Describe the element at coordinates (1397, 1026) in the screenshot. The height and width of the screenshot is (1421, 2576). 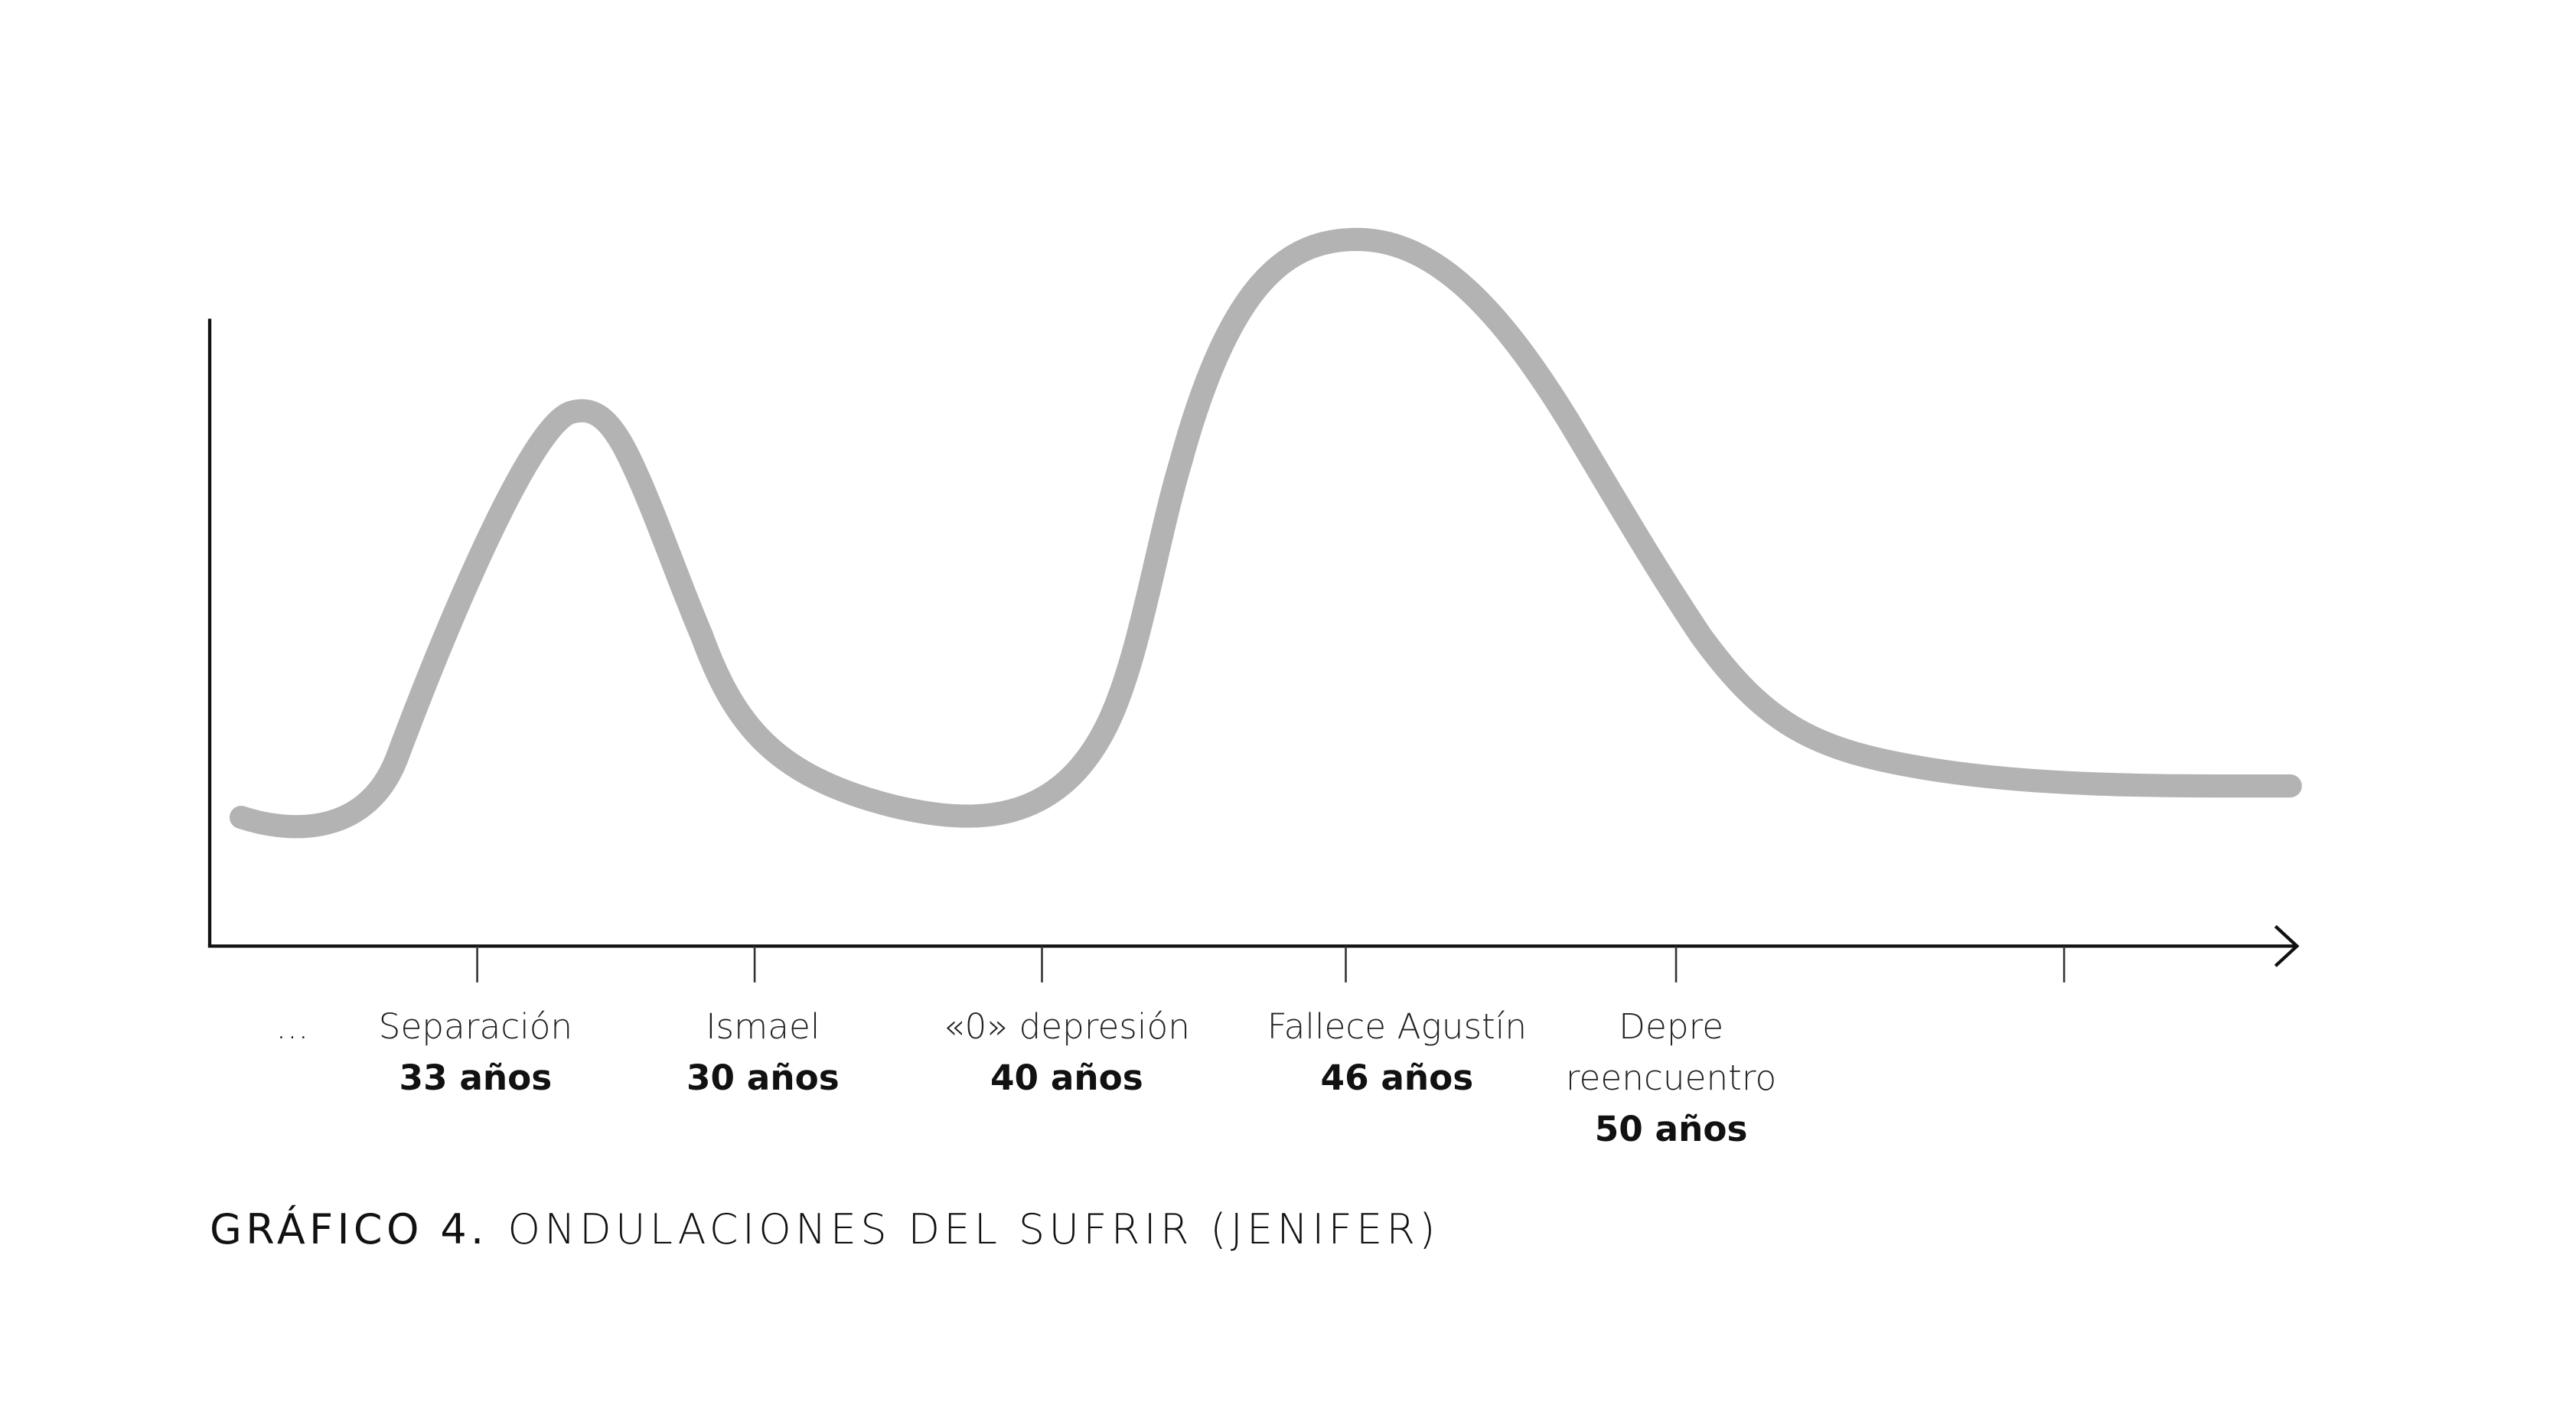
I see `event-label: Fallece Agustín` at that location.